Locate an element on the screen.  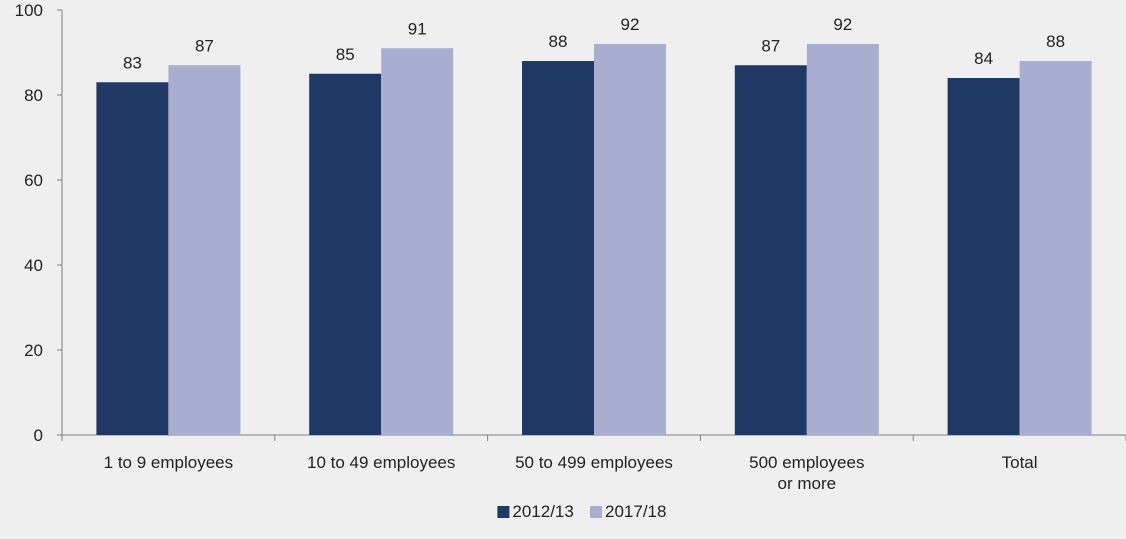
x-category-label: 1 to 9 employees is located at coordinates (168, 462).